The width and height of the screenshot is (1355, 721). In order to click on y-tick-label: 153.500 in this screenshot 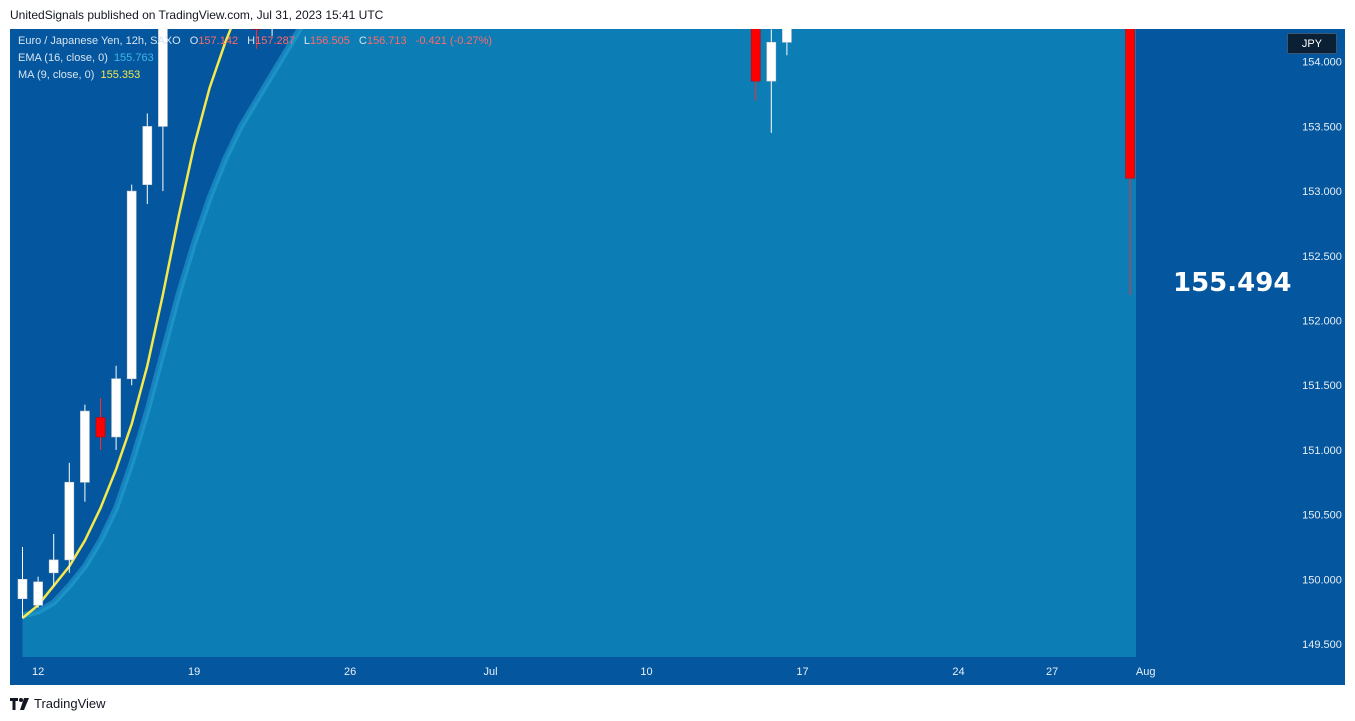, I will do `click(1322, 127)`.